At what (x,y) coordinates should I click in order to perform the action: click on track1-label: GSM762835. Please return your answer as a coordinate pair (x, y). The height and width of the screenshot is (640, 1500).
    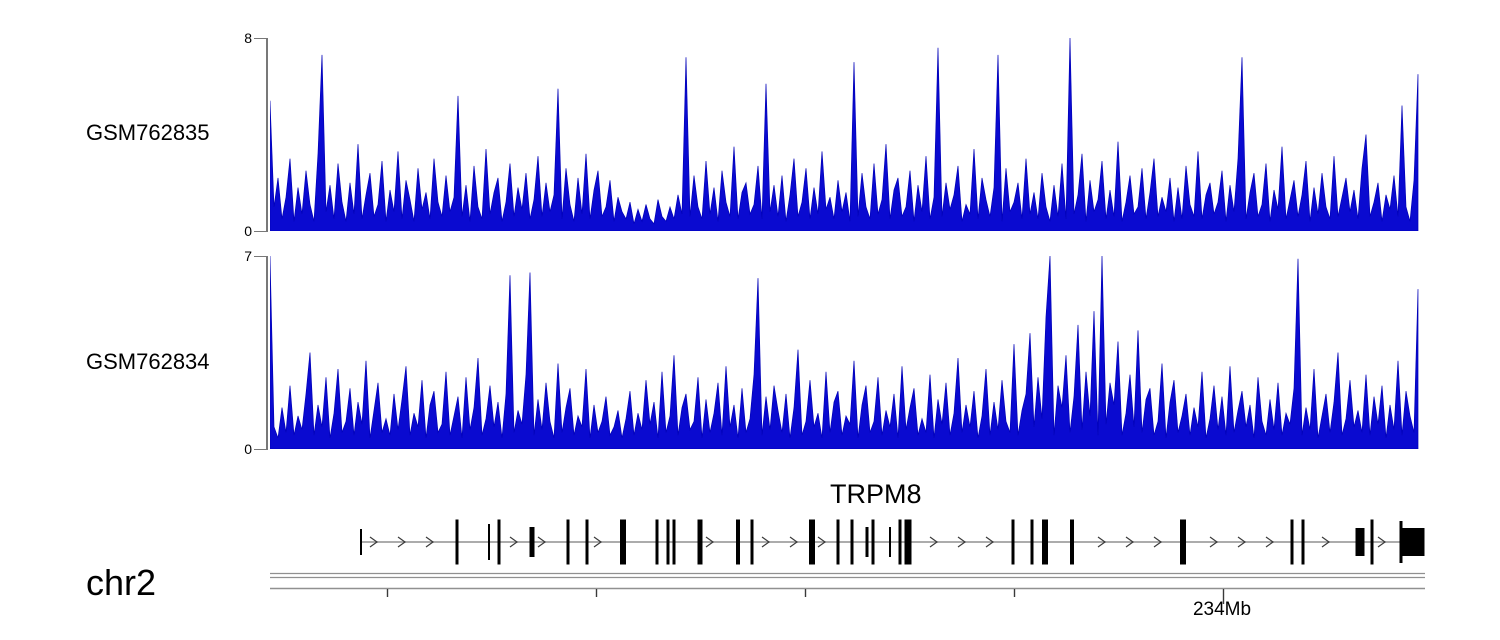
    Looking at the image, I should click on (148, 132).